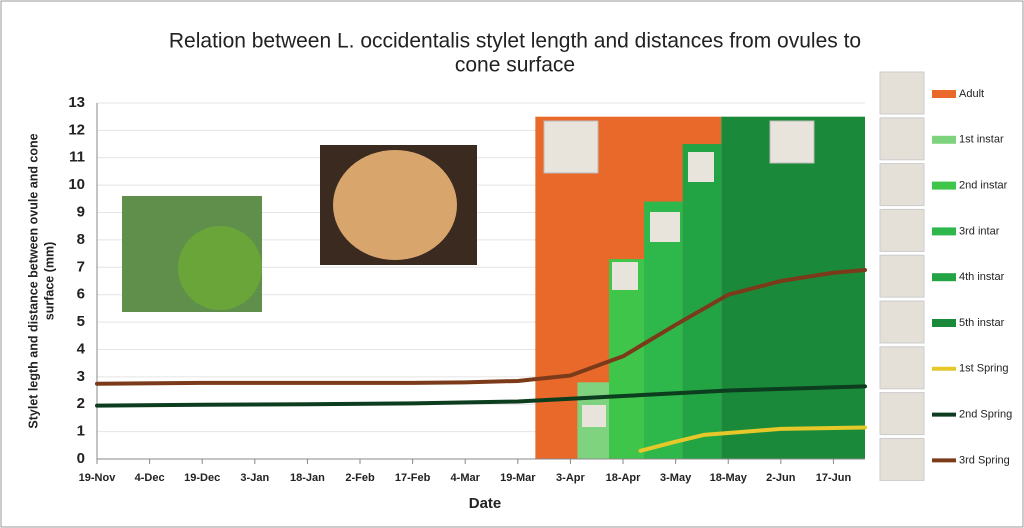 The width and height of the screenshot is (1024, 528). Describe the element at coordinates (254, 478) in the screenshot. I see `x-tick-label: 3-Jan` at that location.